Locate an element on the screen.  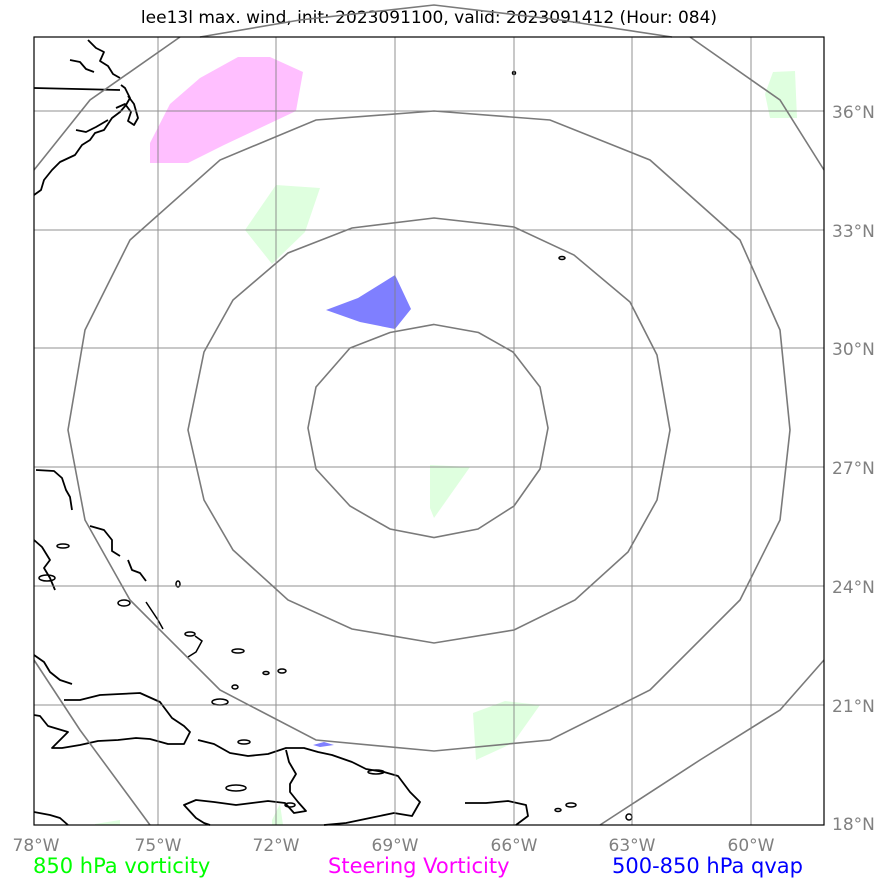
x-axis-labels: 78°W 75°W 72°W 69°W 66°W 63°W 60°W is located at coordinates (394, 846).